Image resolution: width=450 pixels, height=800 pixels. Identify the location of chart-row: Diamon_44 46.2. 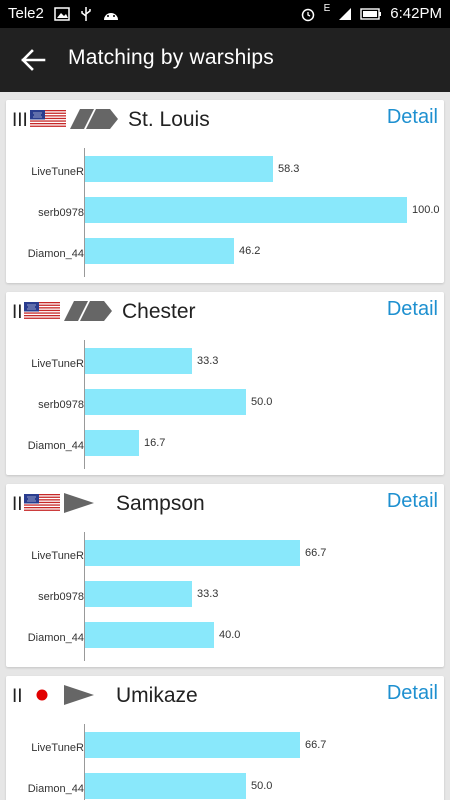
(225, 256).